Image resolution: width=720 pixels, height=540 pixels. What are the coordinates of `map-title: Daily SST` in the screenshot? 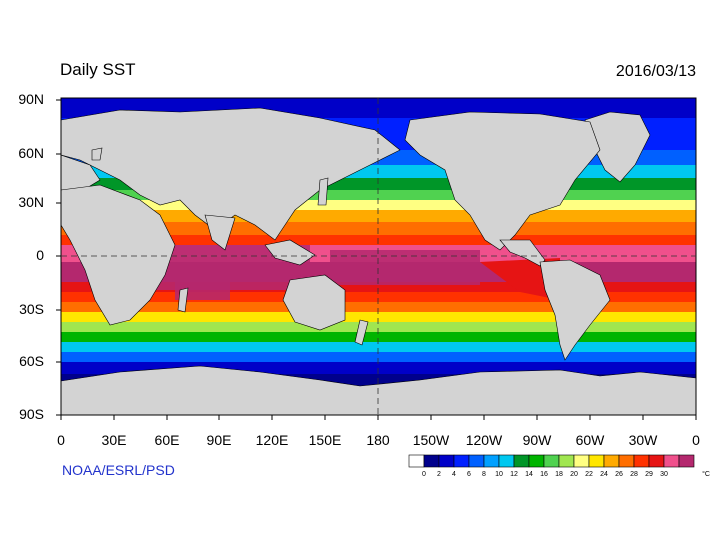 It's located at (98, 69).